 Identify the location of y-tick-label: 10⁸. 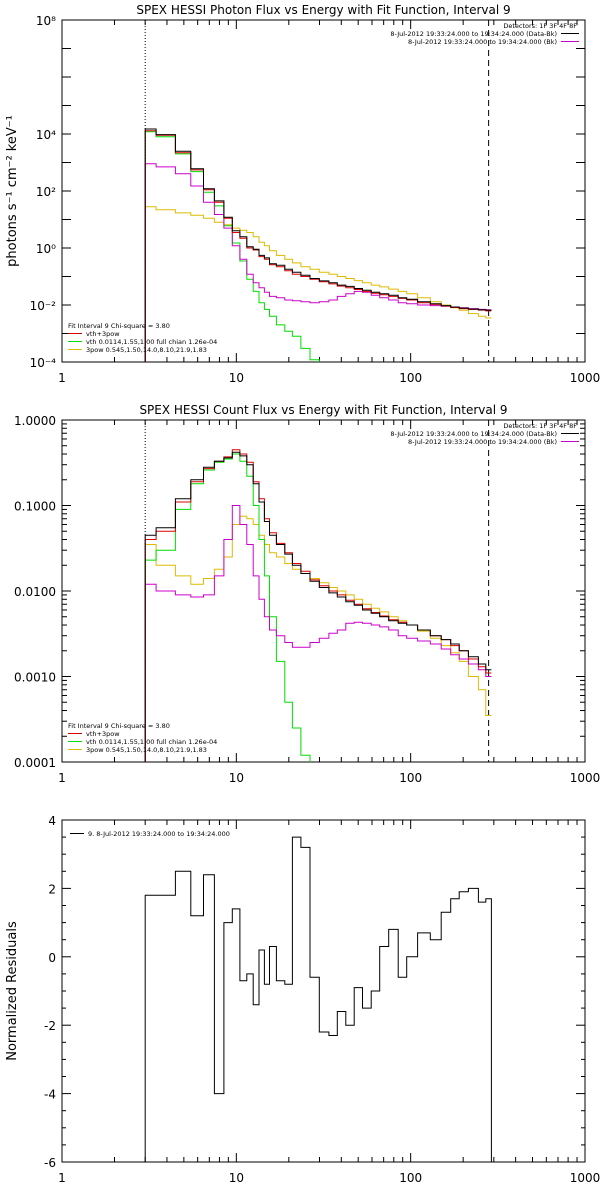
(46, 21).